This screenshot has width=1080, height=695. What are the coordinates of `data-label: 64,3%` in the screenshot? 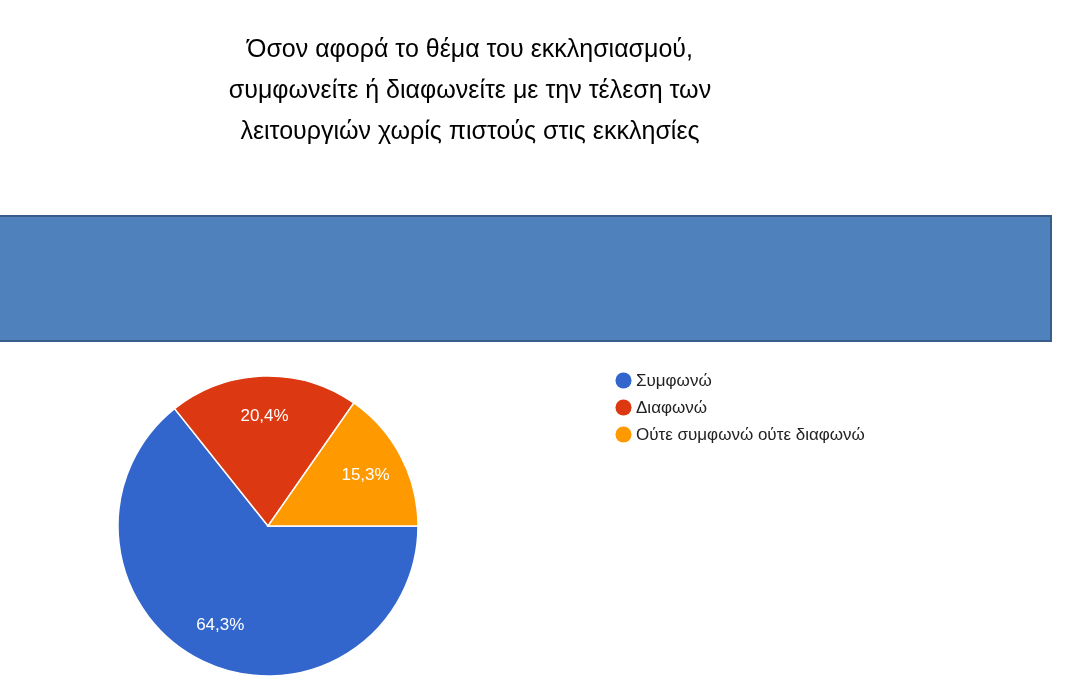 It's located at (220, 625).